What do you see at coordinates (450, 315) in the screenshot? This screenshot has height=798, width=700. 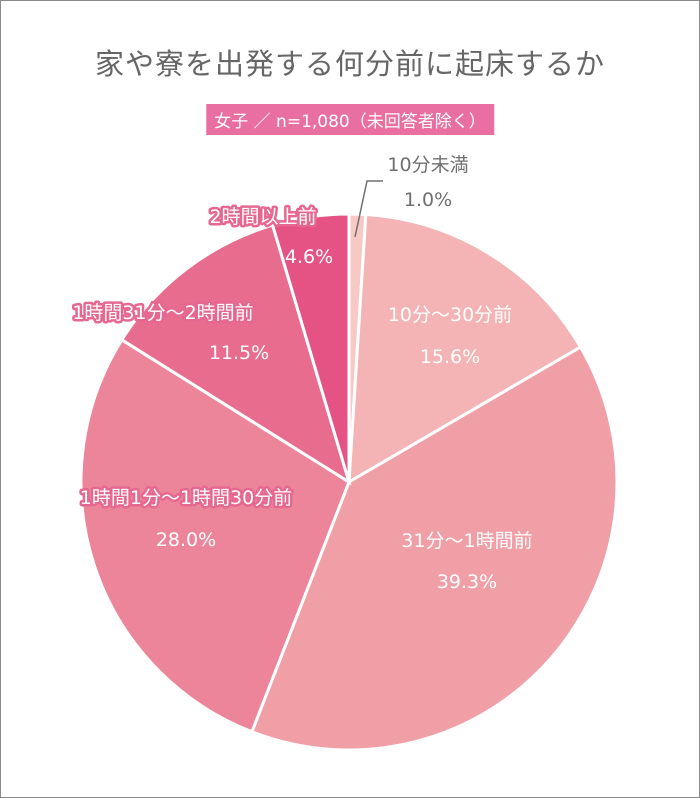 I see `slice-label: 10分〜30分前` at bounding box center [450, 315].